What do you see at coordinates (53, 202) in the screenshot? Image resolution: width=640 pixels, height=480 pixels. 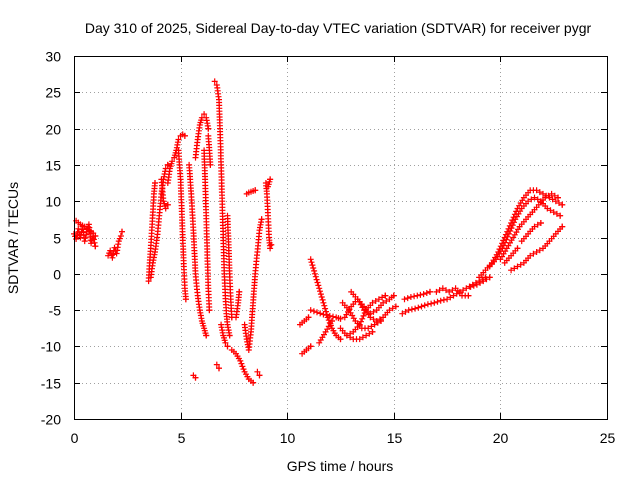 I see `y-tick-label: 10` at bounding box center [53, 202].